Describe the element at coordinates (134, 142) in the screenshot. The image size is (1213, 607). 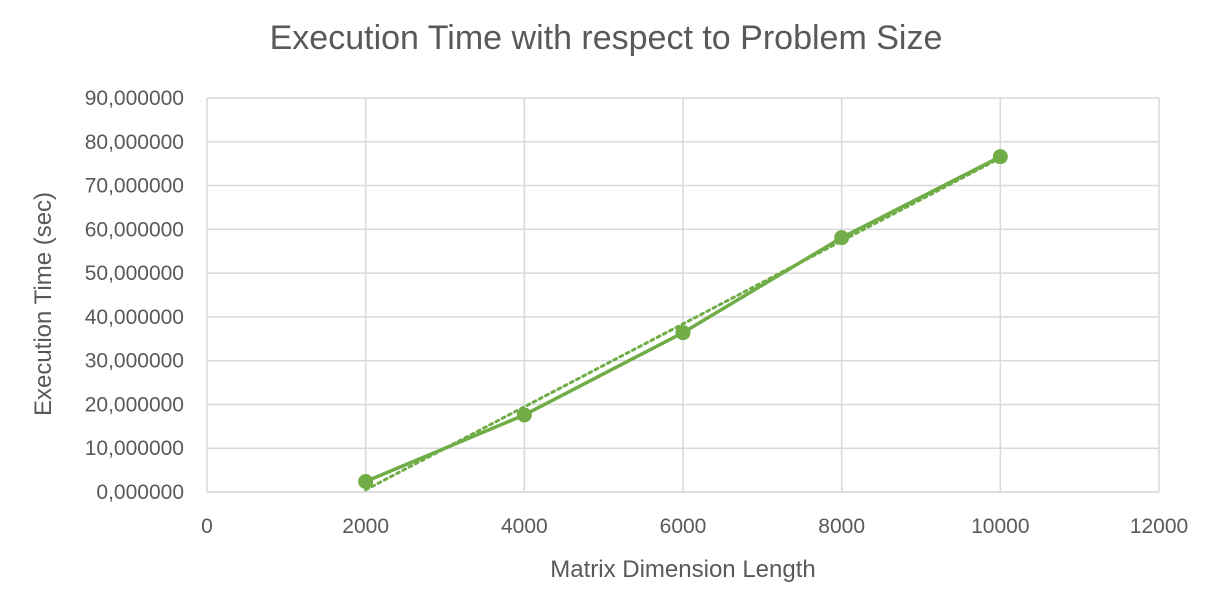
I see `y-tick-label: 80,000000` at that location.